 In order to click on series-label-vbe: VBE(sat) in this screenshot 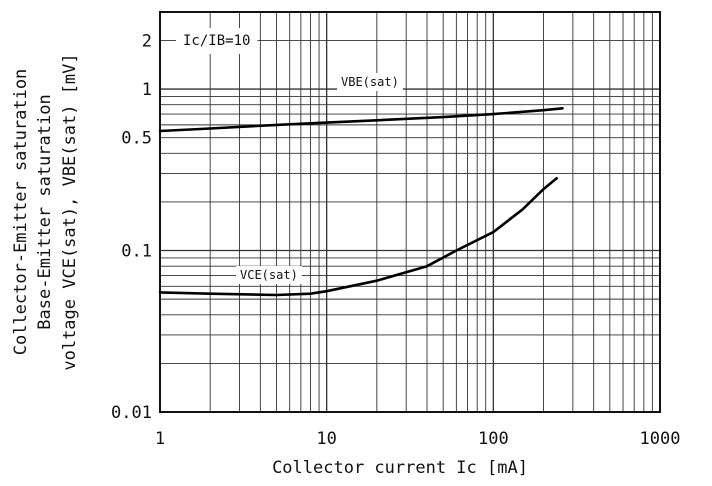, I will do `click(370, 82)`.